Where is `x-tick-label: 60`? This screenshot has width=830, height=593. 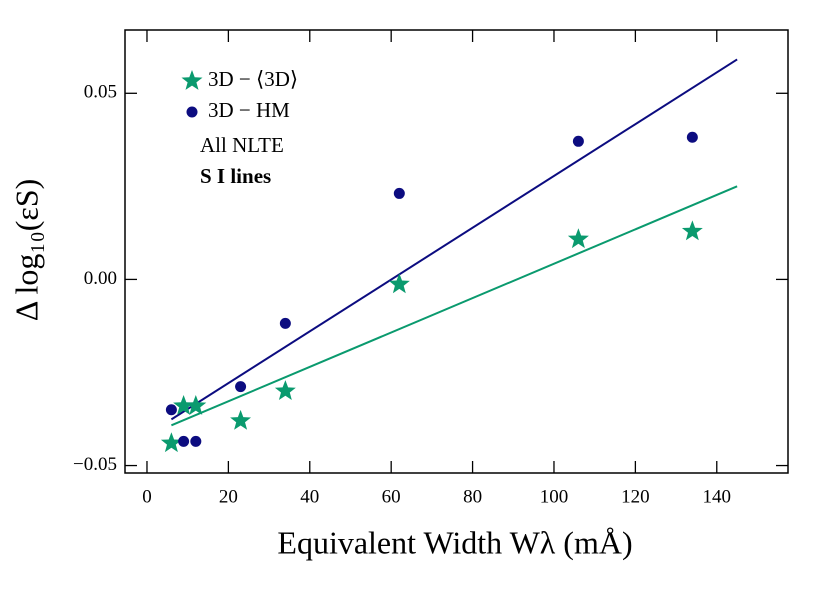
x-tick-label: 60 is located at coordinates (391, 496).